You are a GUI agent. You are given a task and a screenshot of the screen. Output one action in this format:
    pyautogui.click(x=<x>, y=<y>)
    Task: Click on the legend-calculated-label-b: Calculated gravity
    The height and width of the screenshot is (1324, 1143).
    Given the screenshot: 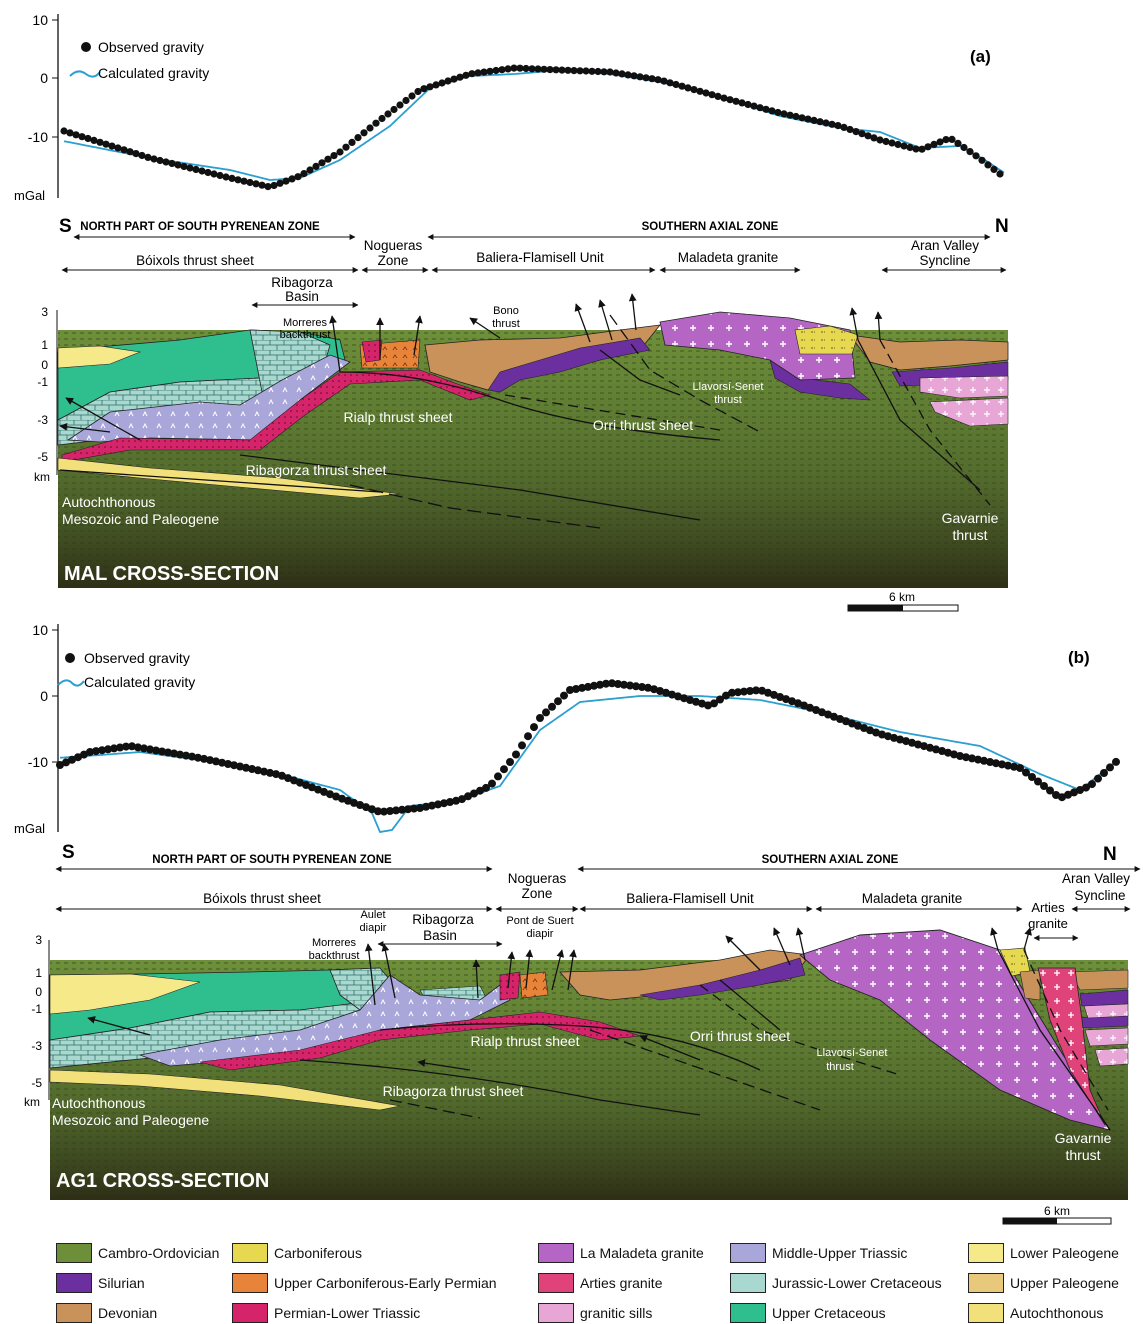 What is the action you would take?
    pyautogui.click(x=139, y=682)
    